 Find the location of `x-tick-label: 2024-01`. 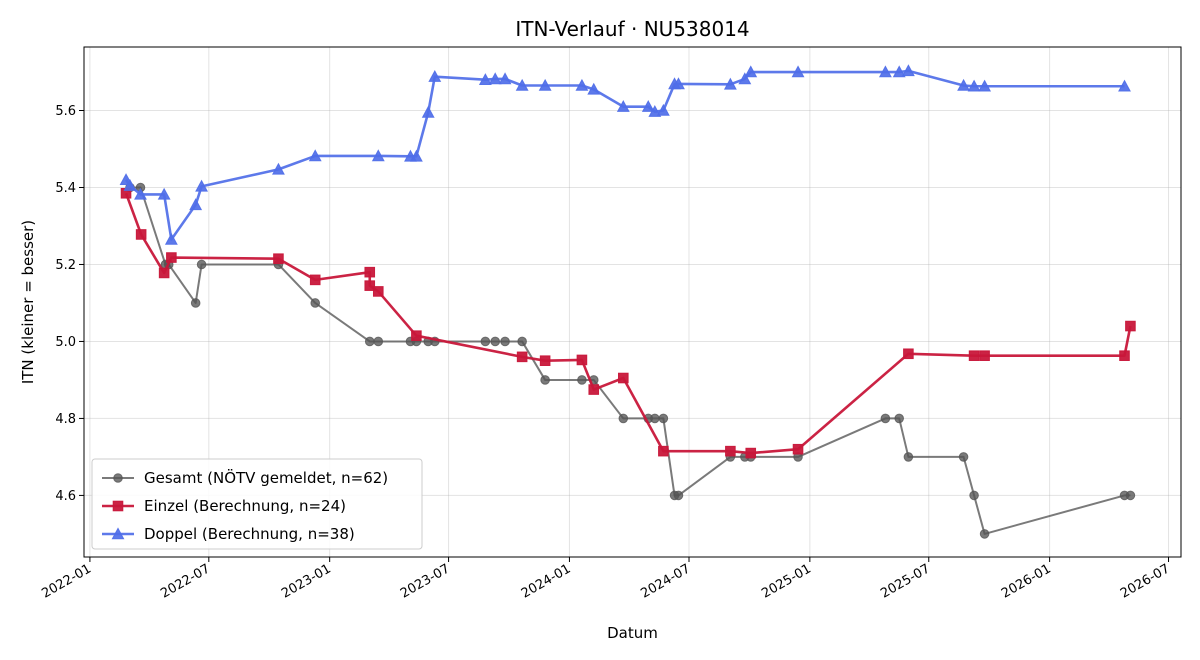

x-tick-label: 2024-01 is located at coordinates (546, 581).